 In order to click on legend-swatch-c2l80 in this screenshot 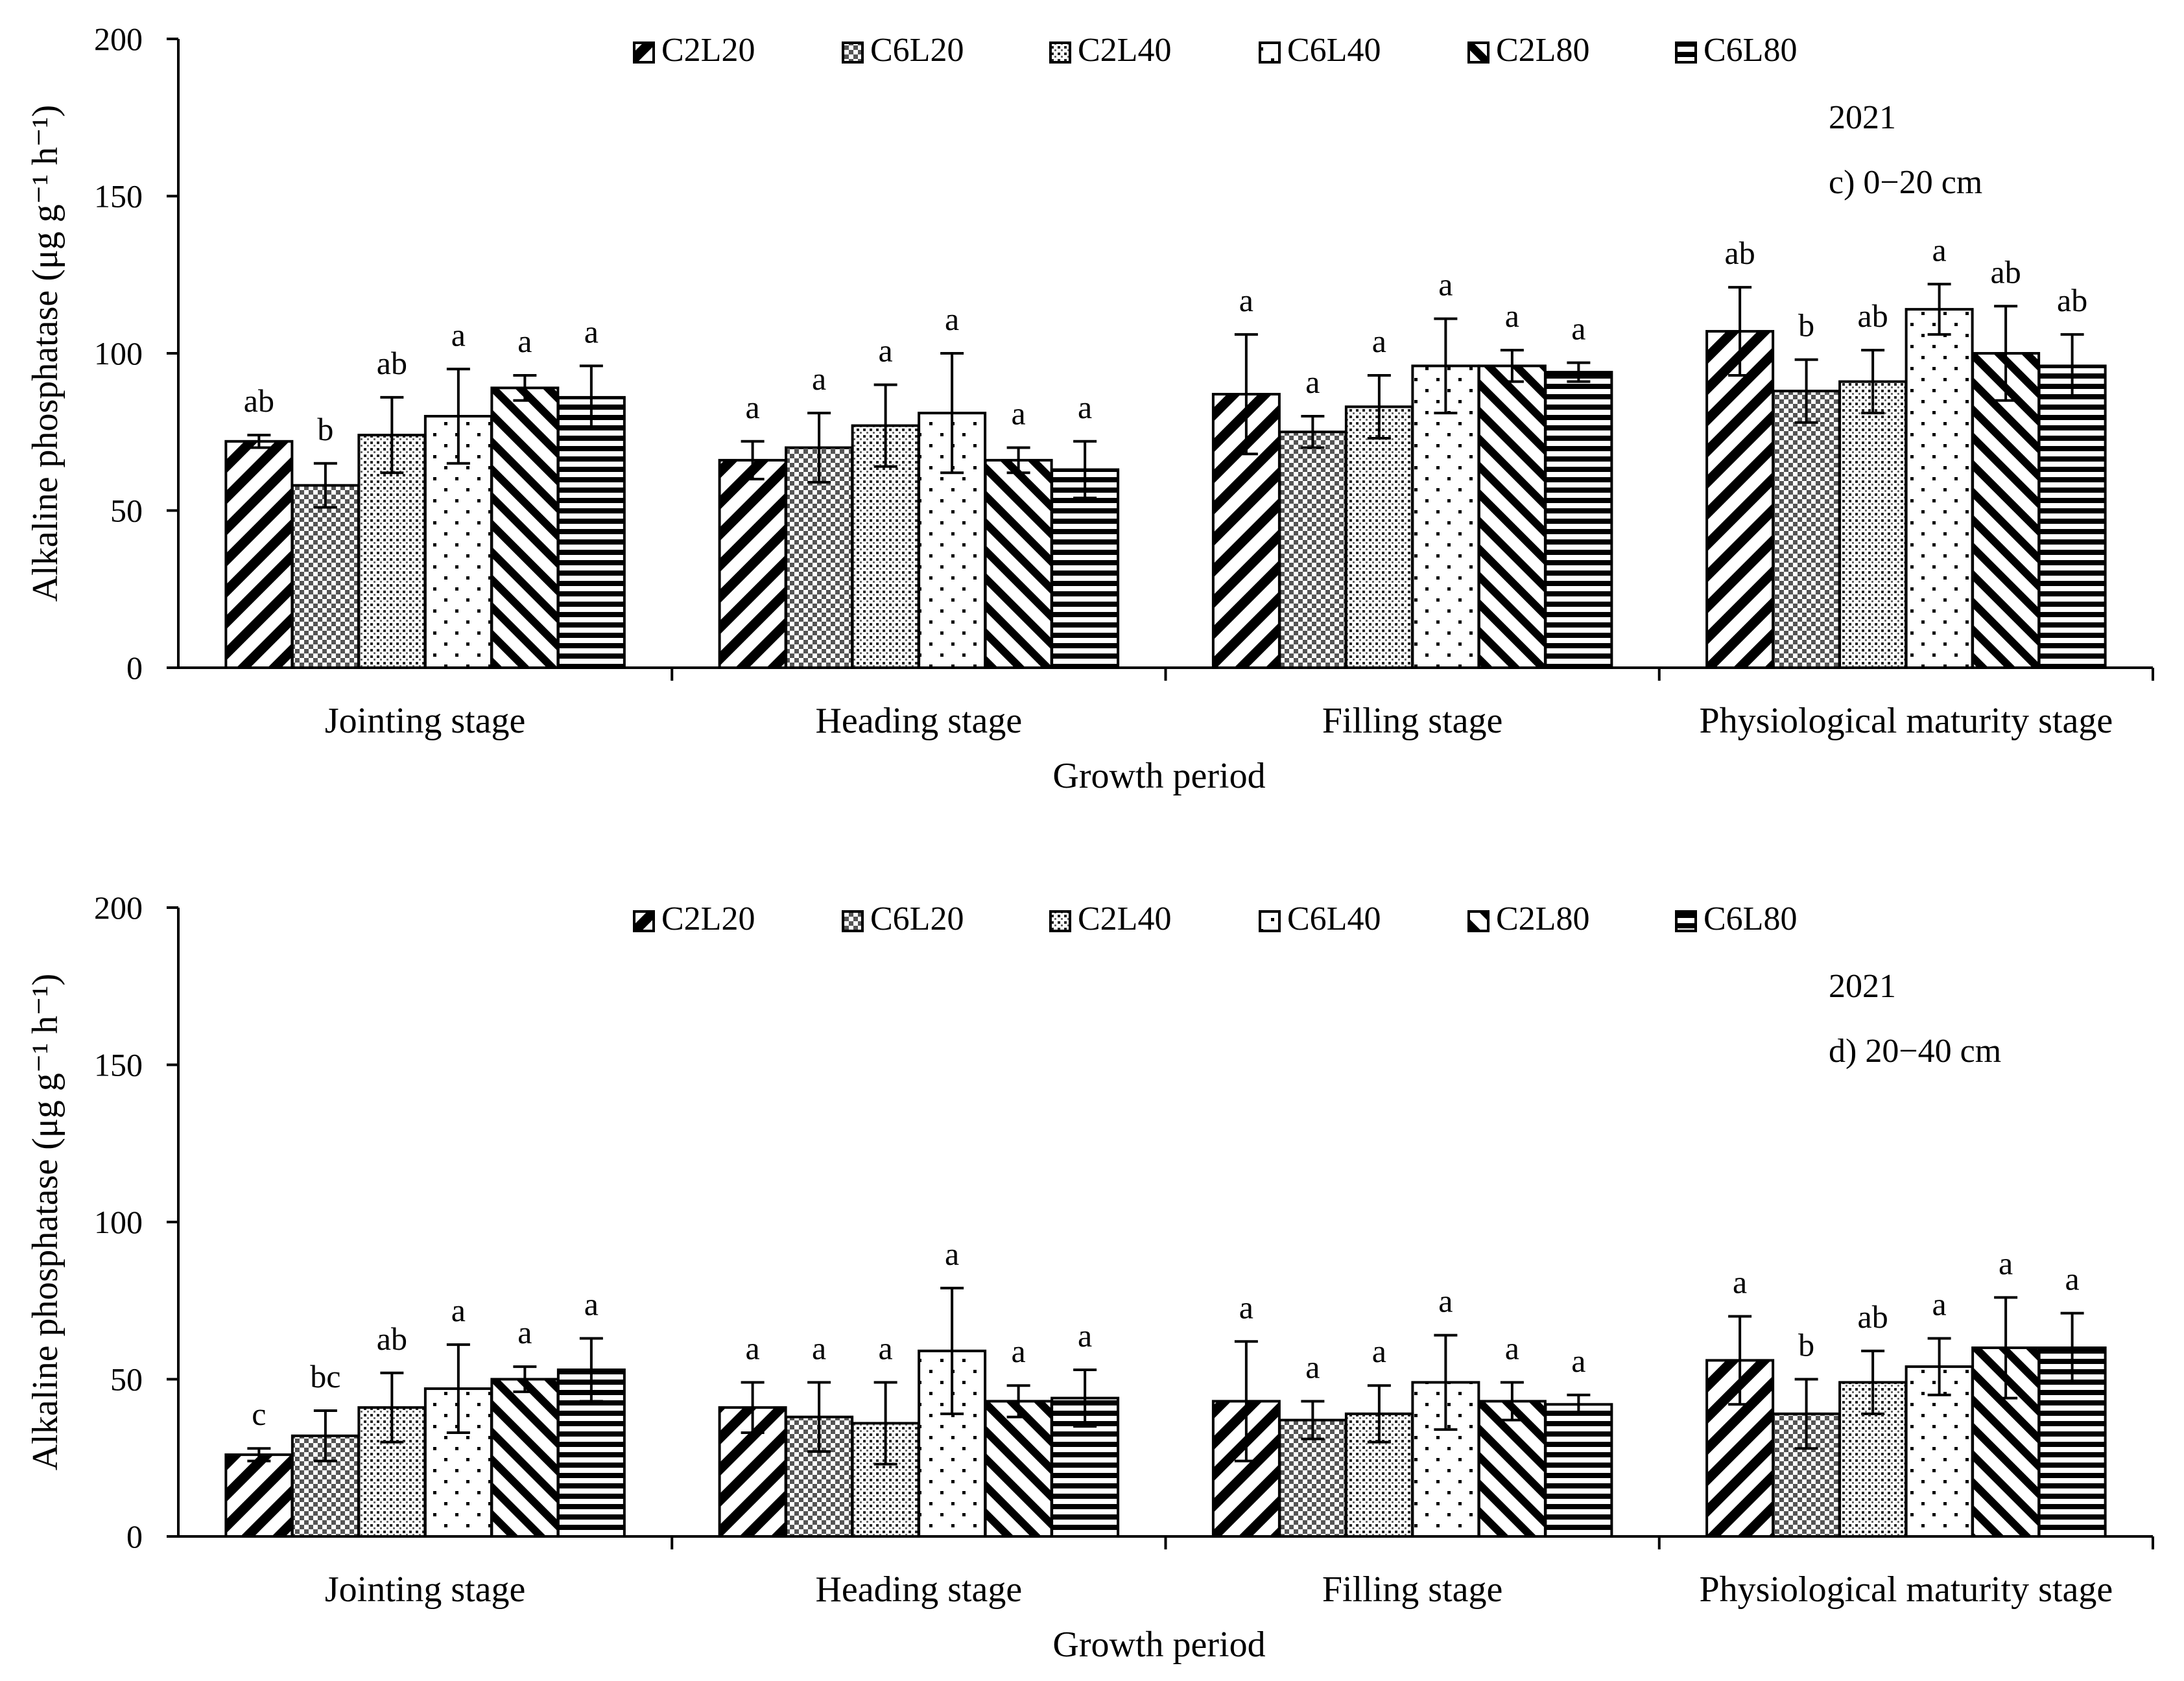, I will do `click(1479, 921)`.